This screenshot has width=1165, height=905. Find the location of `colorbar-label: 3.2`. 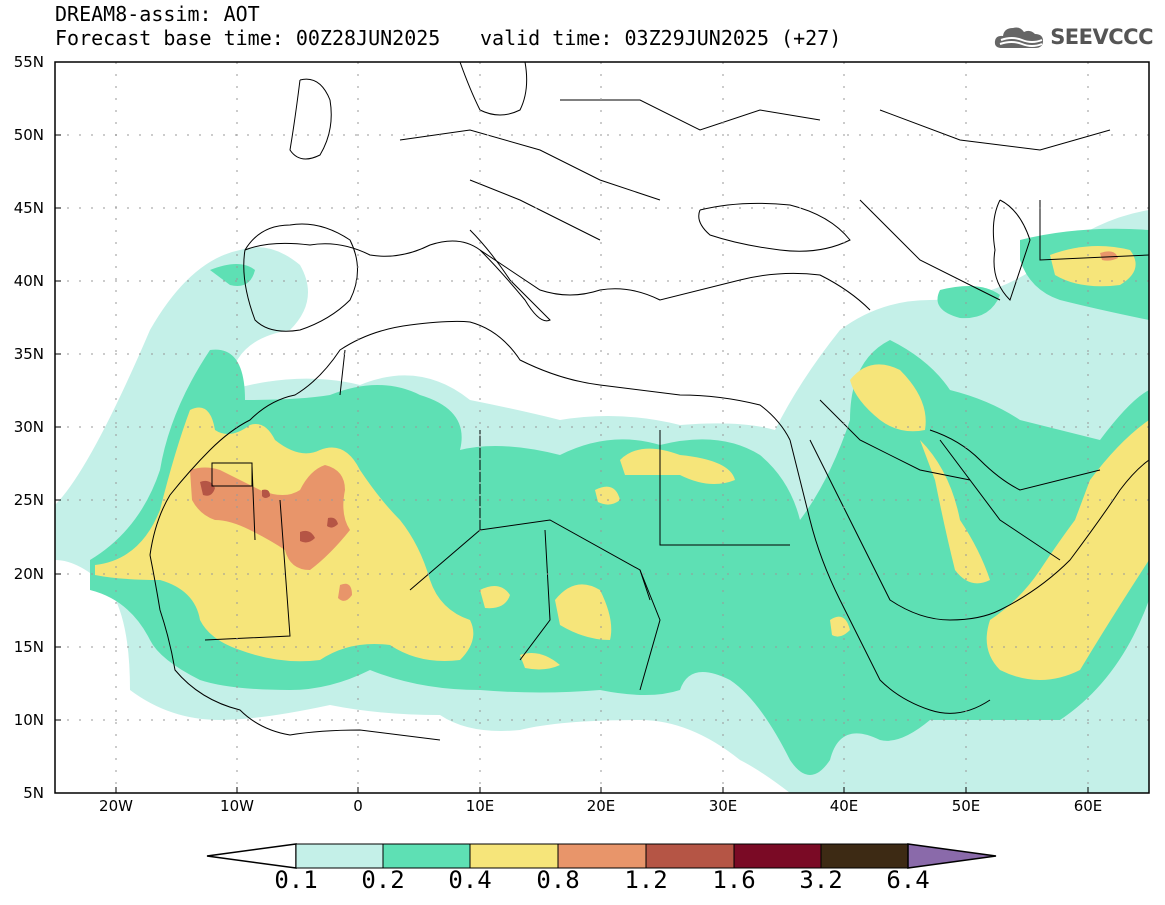

colorbar-label: 3.2 is located at coordinates (821, 880).